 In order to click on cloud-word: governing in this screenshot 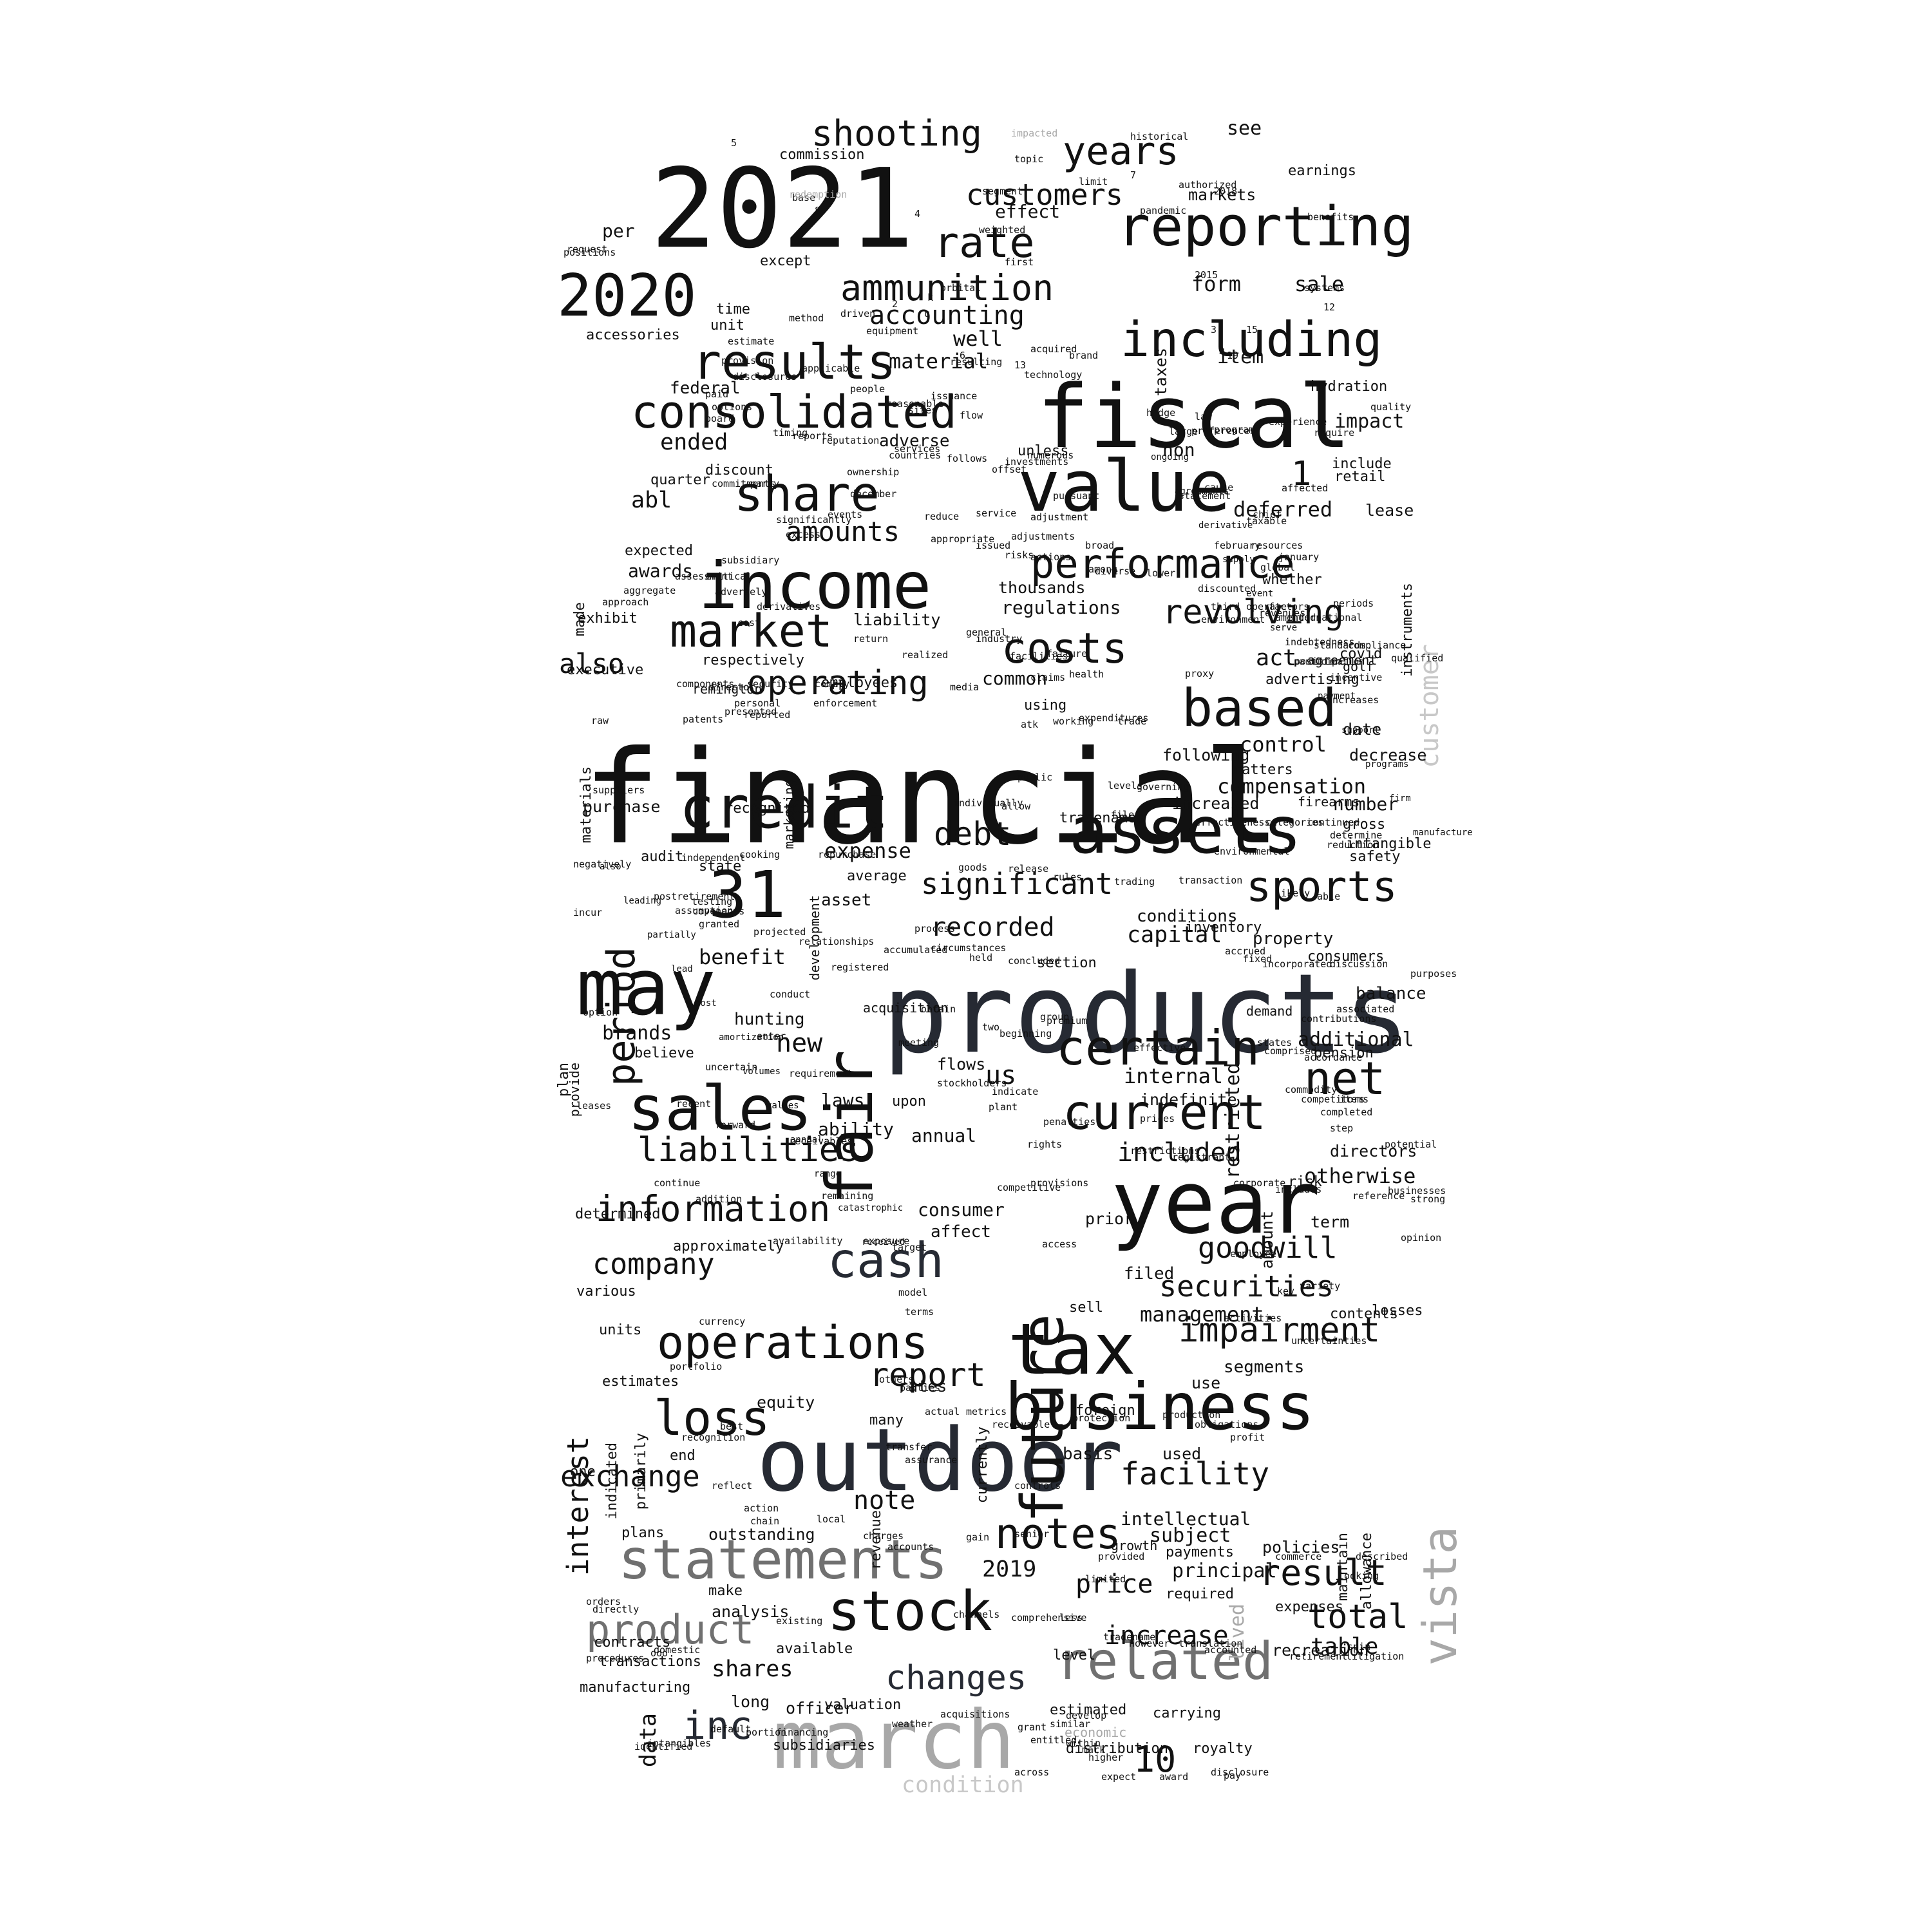, I will do `click(1163, 787)`.